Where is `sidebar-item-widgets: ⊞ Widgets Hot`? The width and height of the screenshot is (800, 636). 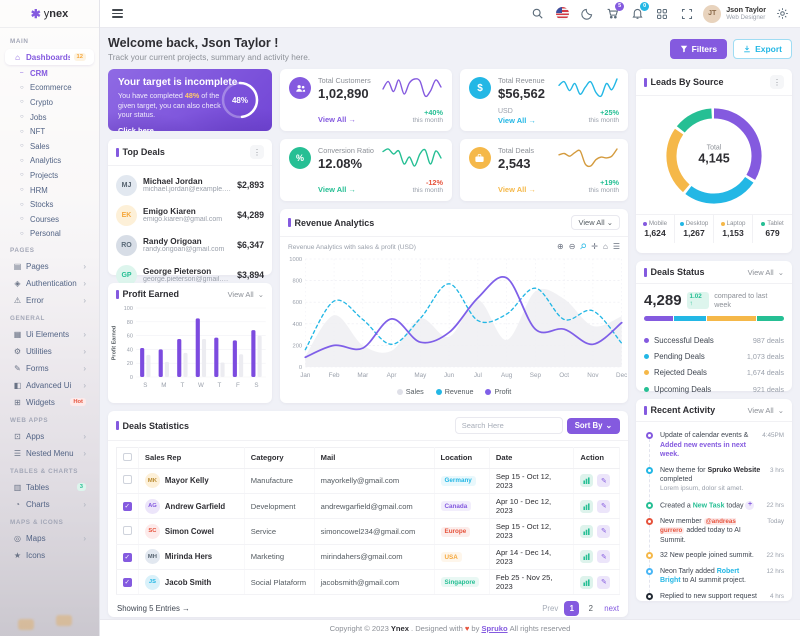 sidebar-item-widgets: ⊞ Widgets Hot is located at coordinates (49, 402).